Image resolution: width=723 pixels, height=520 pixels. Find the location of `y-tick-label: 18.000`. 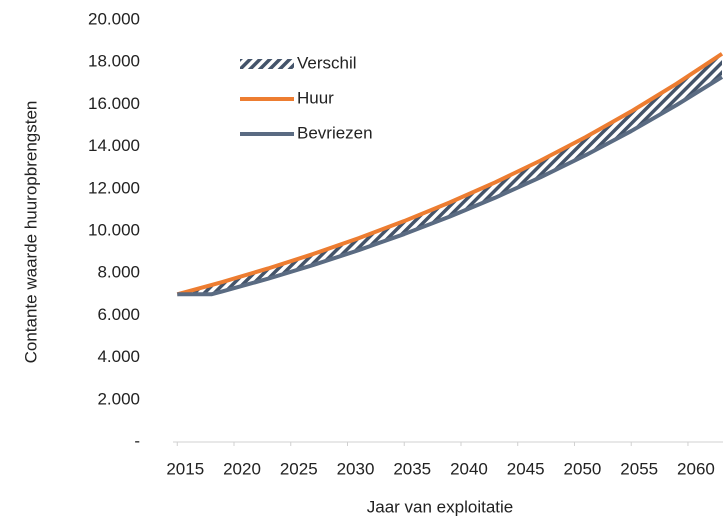

y-tick-label: 18.000 is located at coordinates (114, 61).